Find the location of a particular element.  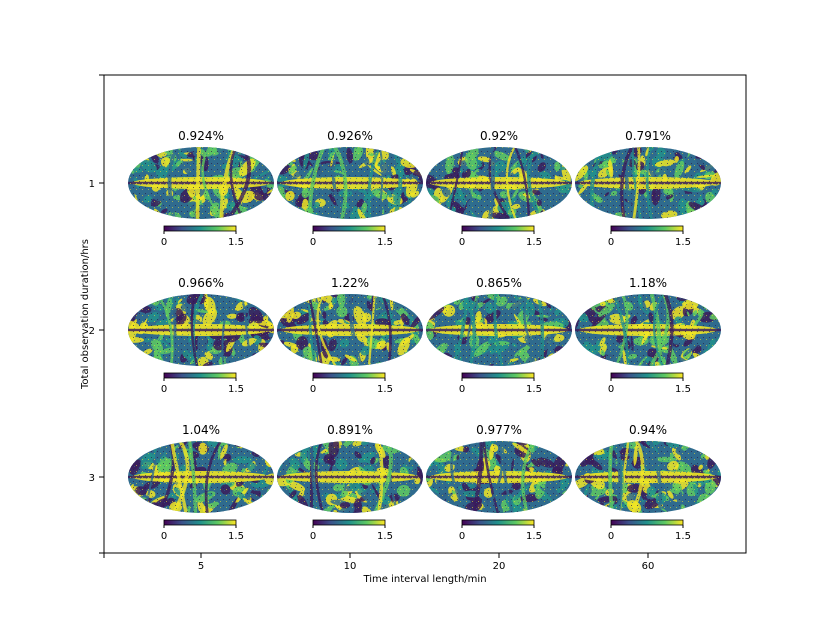

sky-map-panel: 0.791% 0 1.5 is located at coordinates (648, 188).